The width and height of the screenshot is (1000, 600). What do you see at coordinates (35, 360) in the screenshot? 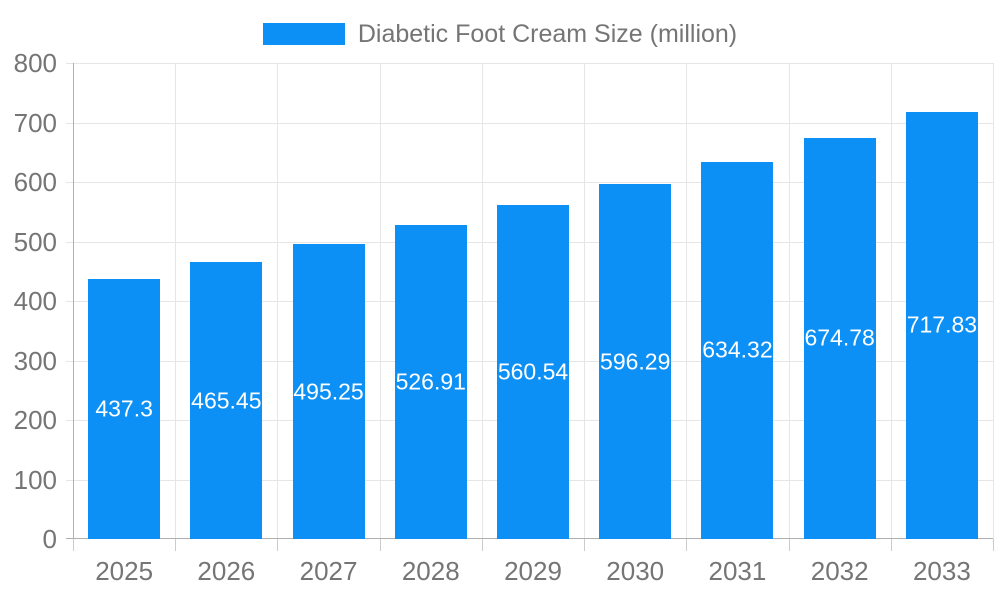
I see `y-tick-label: 300` at bounding box center [35, 360].